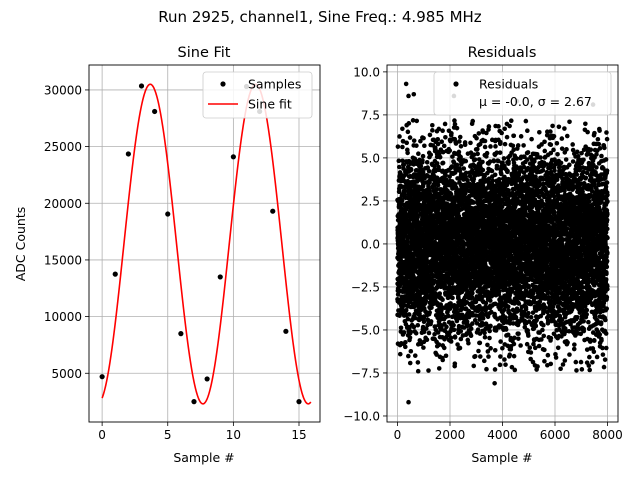 The height and width of the screenshot is (480, 640). I want to click on y-tick-label: 15000, so click(63, 260).